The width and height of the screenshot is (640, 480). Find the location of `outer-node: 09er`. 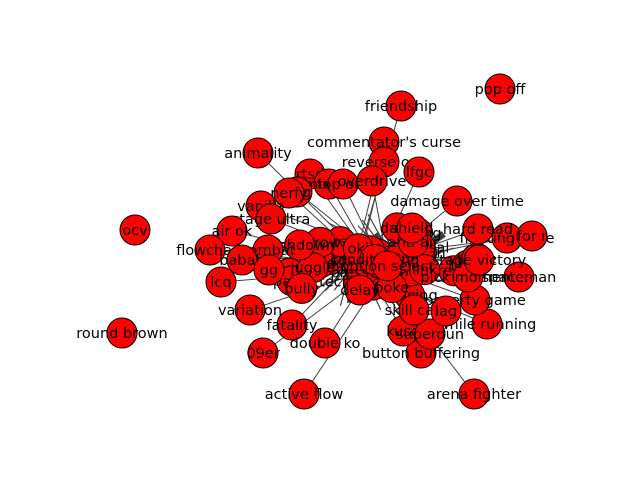

outer-node: 09er is located at coordinates (262, 353).